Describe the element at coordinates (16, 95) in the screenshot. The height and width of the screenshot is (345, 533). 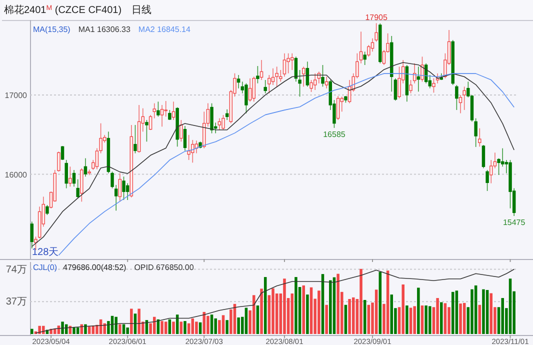
I see `y-tick-label: 17000` at that location.